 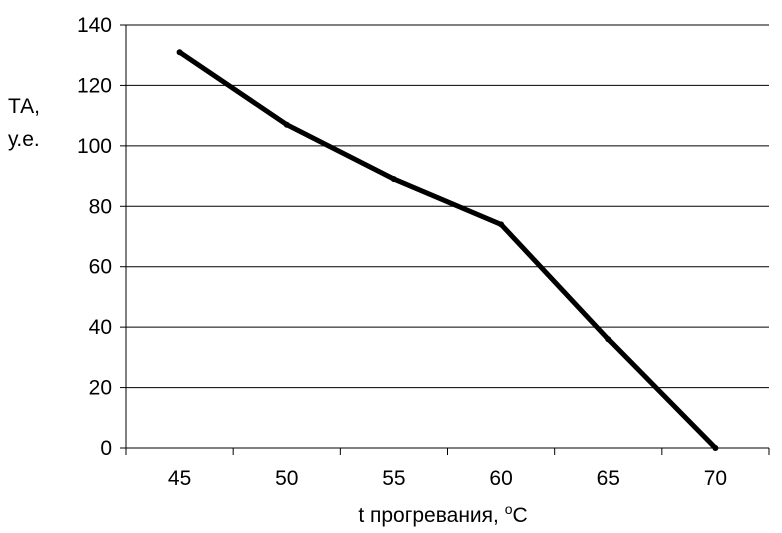 I want to click on y-tick-label: 140, so click(x=94, y=25).